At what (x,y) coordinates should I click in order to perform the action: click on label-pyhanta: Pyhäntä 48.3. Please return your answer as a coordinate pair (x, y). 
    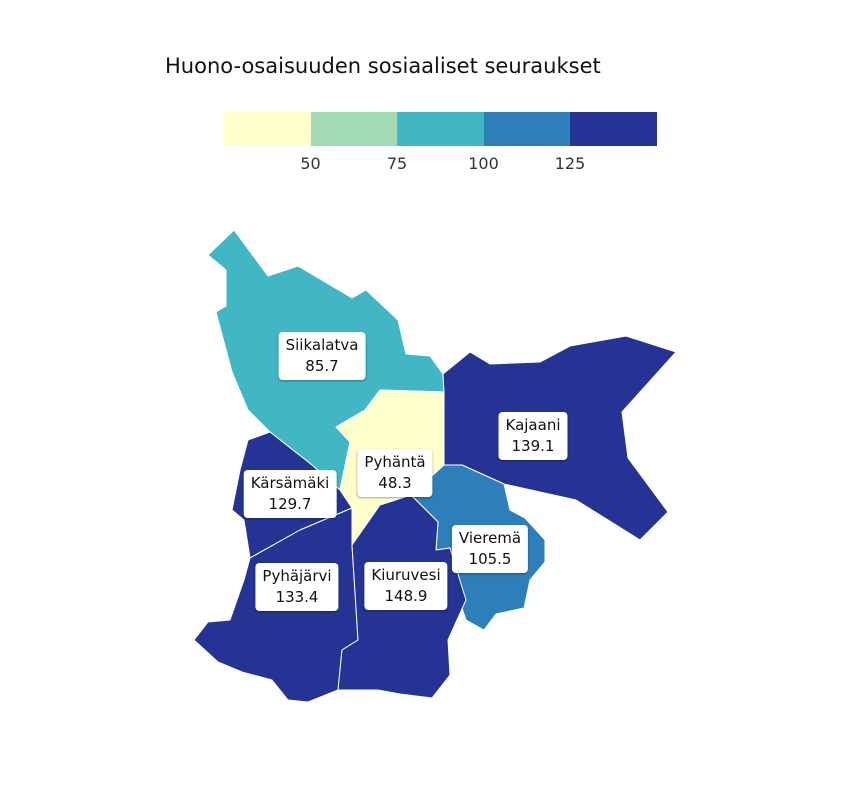
    Looking at the image, I should click on (395, 473).